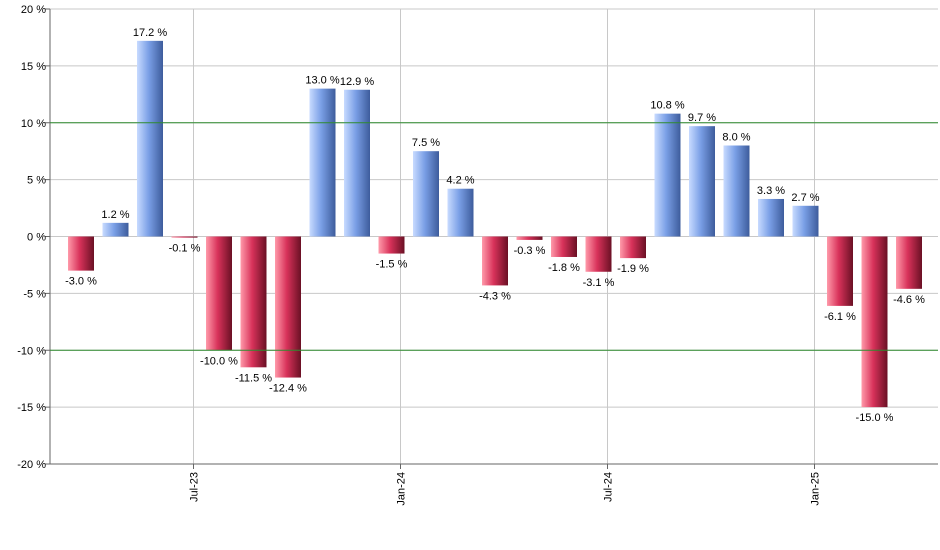 The height and width of the screenshot is (550, 940). Describe the element at coordinates (805, 198) in the screenshot. I see `data-label: 2.7 %` at that location.